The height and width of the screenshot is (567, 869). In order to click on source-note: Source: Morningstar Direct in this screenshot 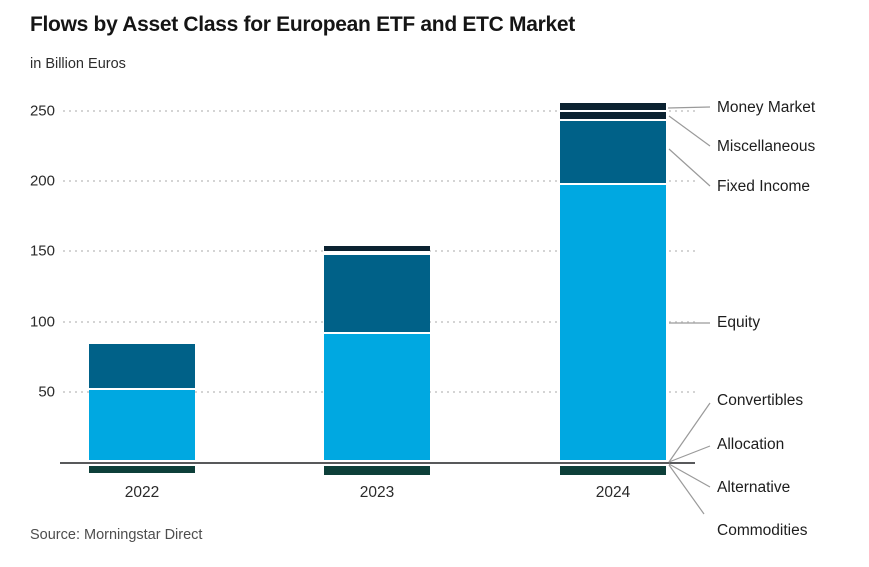, I will do `click(116, 535)`.